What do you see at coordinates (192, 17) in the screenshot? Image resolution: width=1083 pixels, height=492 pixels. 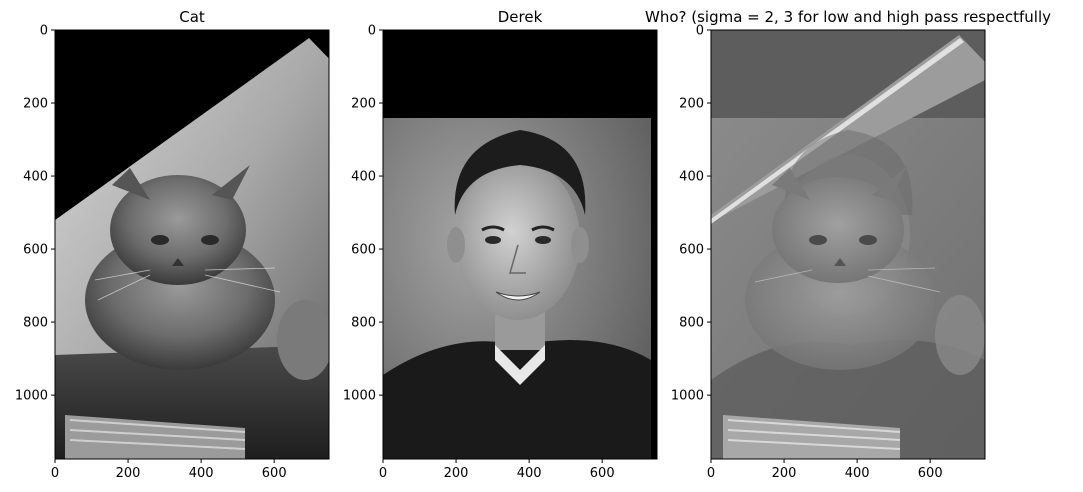 I see `panel-title-cat: Cat` at bounding box center [192, 17].